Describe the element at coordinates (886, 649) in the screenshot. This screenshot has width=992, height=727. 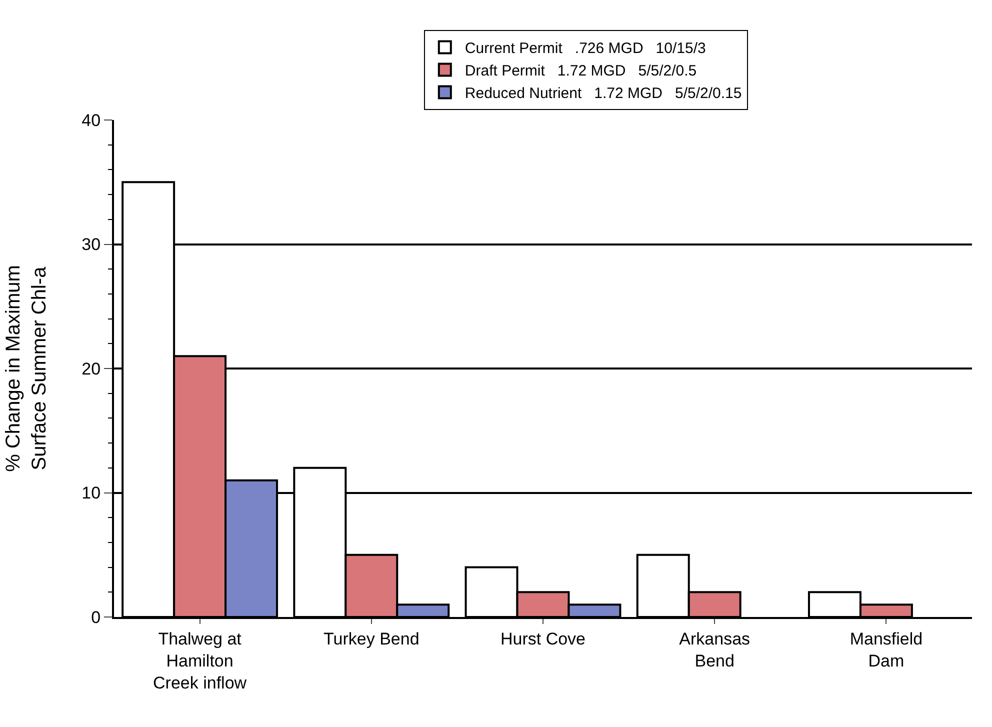
I see `x-tick-label: Mansfield Dam` at that location.